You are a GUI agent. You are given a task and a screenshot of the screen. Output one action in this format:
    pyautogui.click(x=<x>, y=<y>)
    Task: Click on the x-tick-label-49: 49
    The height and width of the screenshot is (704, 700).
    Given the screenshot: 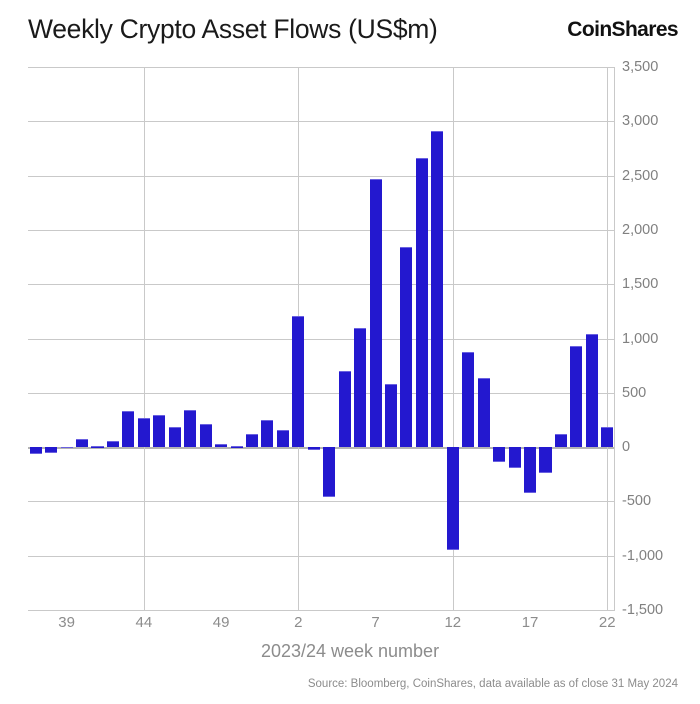 What is the action you would take?
    pyautogui.click(x=221, y=622)
    